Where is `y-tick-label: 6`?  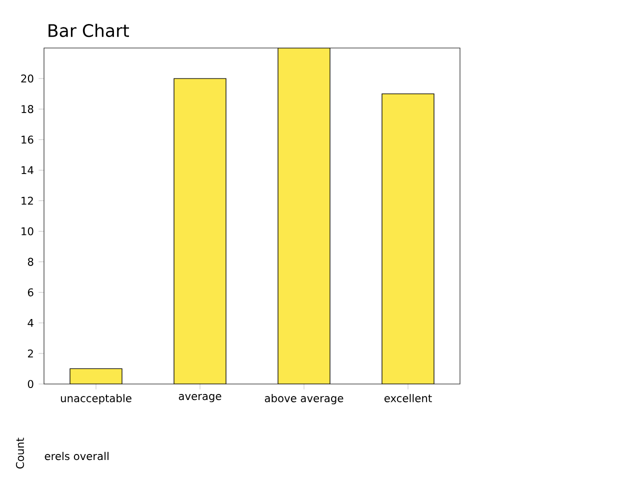
y-tick-label: 6 is located at coordinates (31, 292).